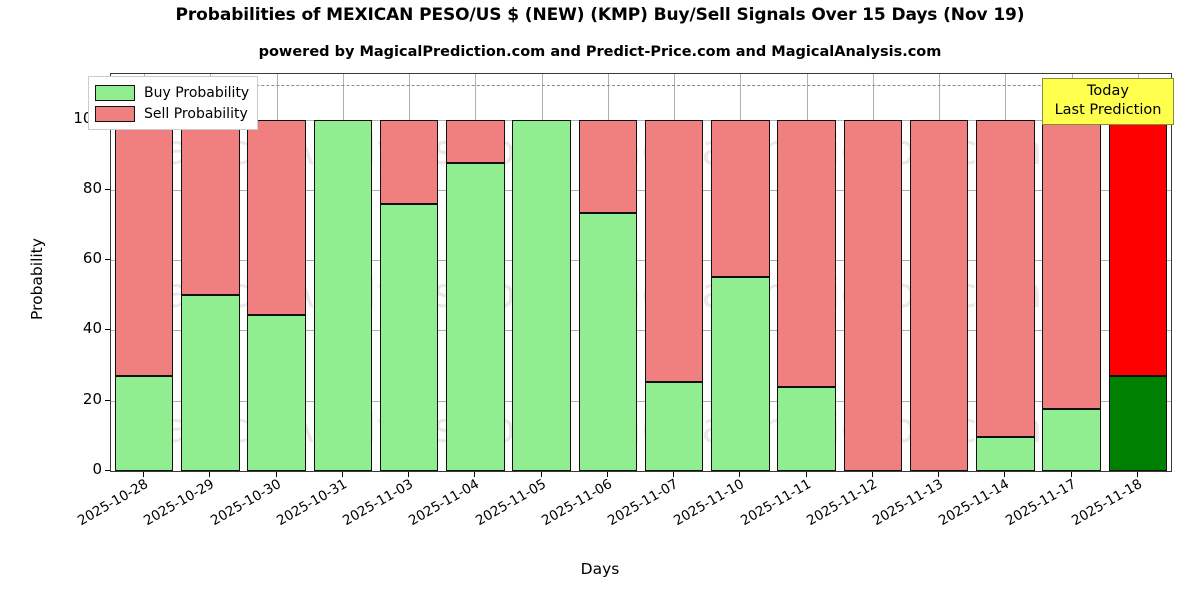 This screenshot has width=1200, height=600. Describe the element at coordinates (92, 398) in the screenshot. I see `y-axis-tick-label: 20` at that location.